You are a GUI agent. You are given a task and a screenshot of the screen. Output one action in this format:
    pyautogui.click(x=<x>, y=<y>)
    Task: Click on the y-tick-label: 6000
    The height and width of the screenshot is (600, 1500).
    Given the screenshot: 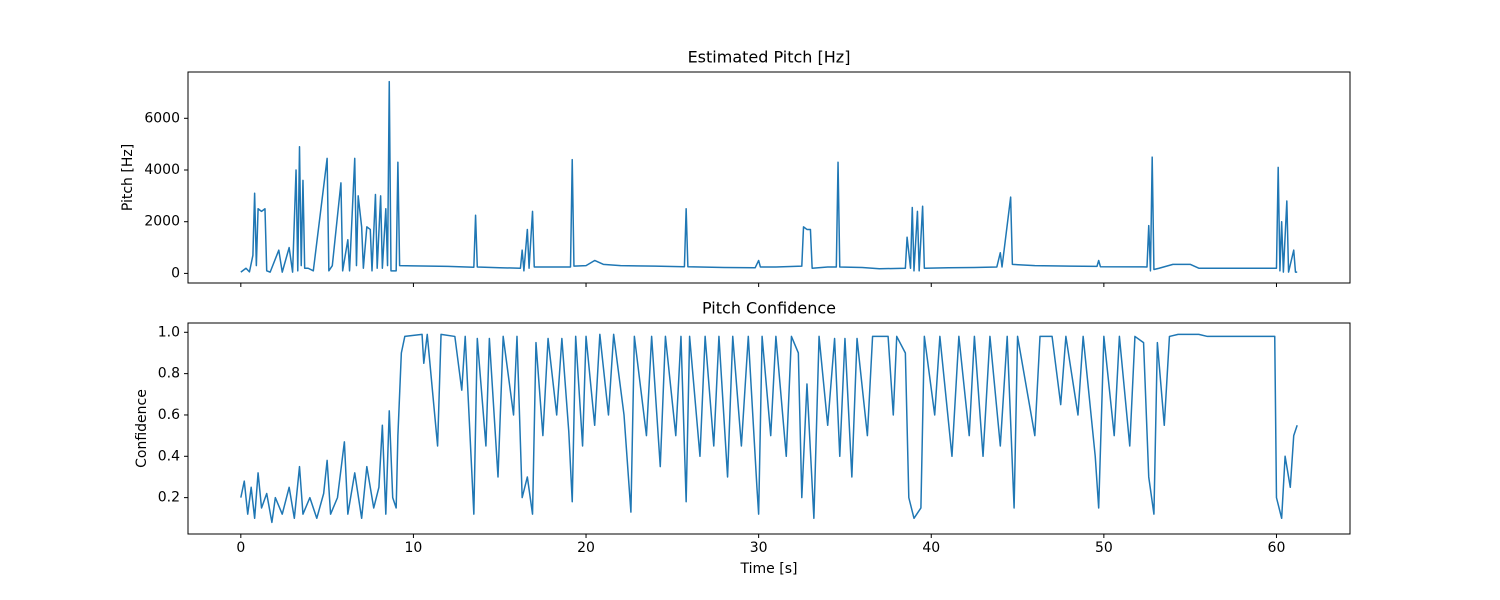 What is the action you would take?
    pyautogui.click(x=162, y=118)
    